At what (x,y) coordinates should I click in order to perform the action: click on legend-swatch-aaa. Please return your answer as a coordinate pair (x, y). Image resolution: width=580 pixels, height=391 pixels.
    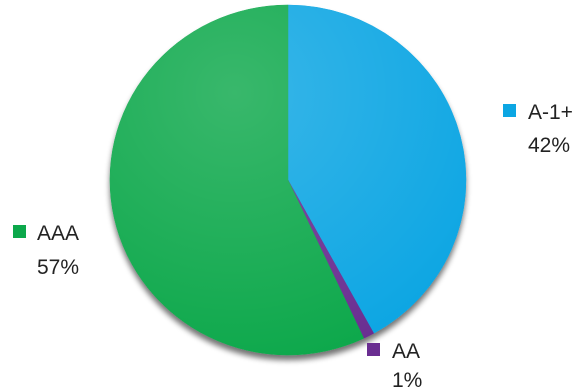
    Looking at the image, I should click on (19, 231).